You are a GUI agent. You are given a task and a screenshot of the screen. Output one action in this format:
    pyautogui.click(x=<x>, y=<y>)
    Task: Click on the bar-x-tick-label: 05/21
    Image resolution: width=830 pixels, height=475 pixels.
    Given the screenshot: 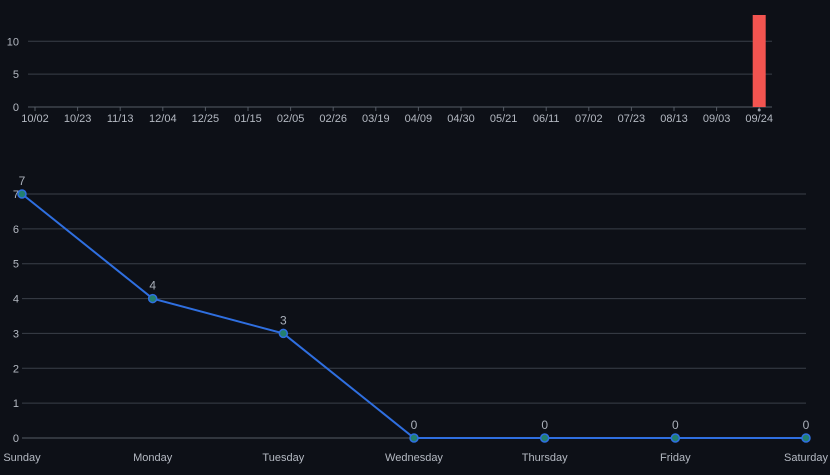 What is the action you would take?
    pyautogui.click(x=504, y=119)
    